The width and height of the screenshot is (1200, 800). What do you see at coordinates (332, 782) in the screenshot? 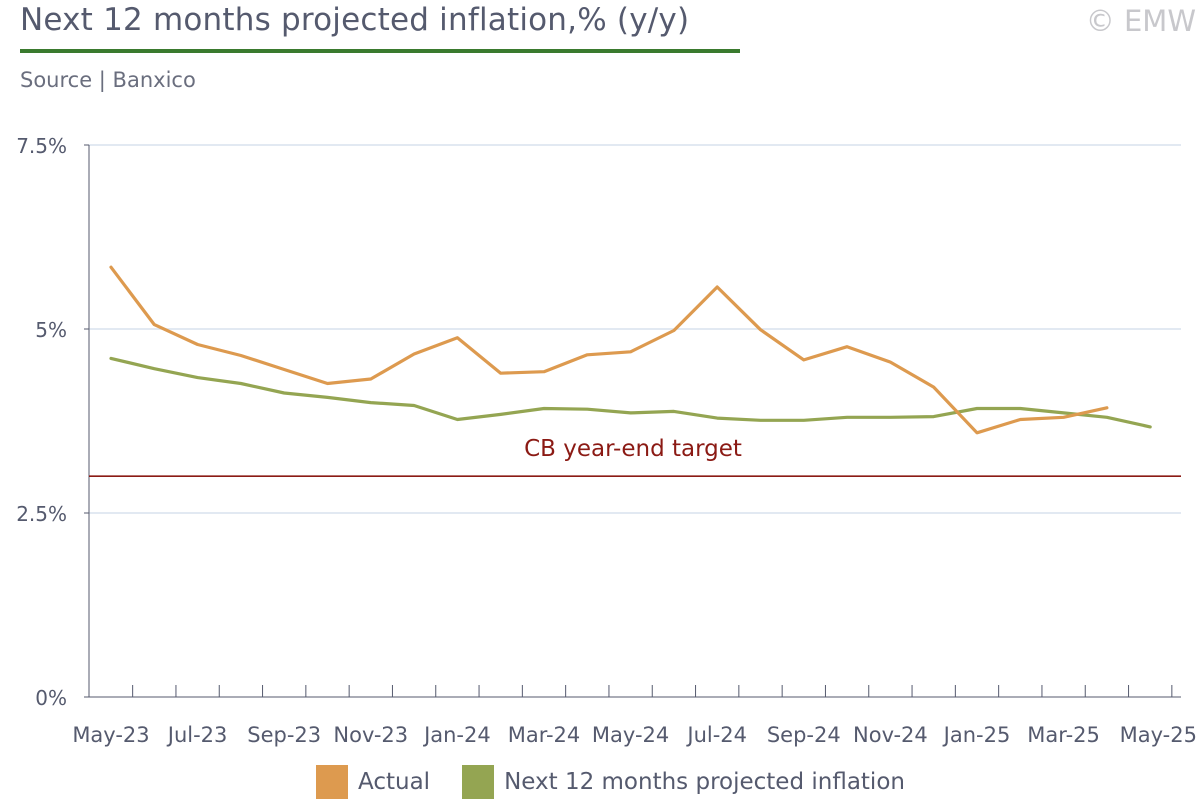
I see `legend-swatch-actual` at bounding box center [332, 782].